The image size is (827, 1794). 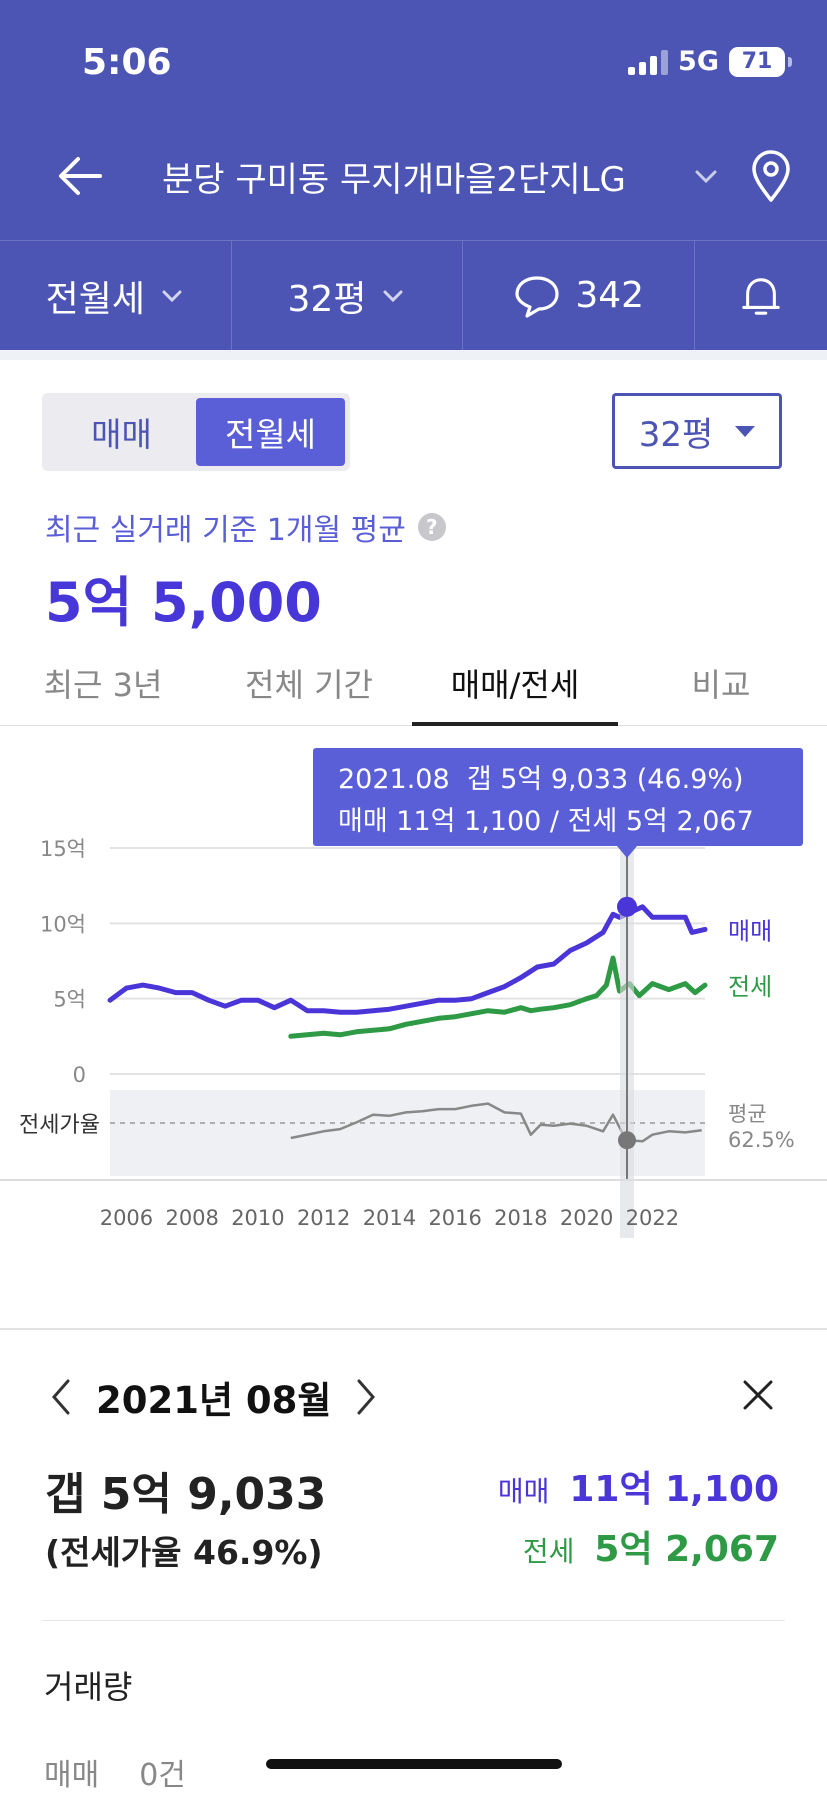 I want to click on bell-icon, so click(x=761, y=296).